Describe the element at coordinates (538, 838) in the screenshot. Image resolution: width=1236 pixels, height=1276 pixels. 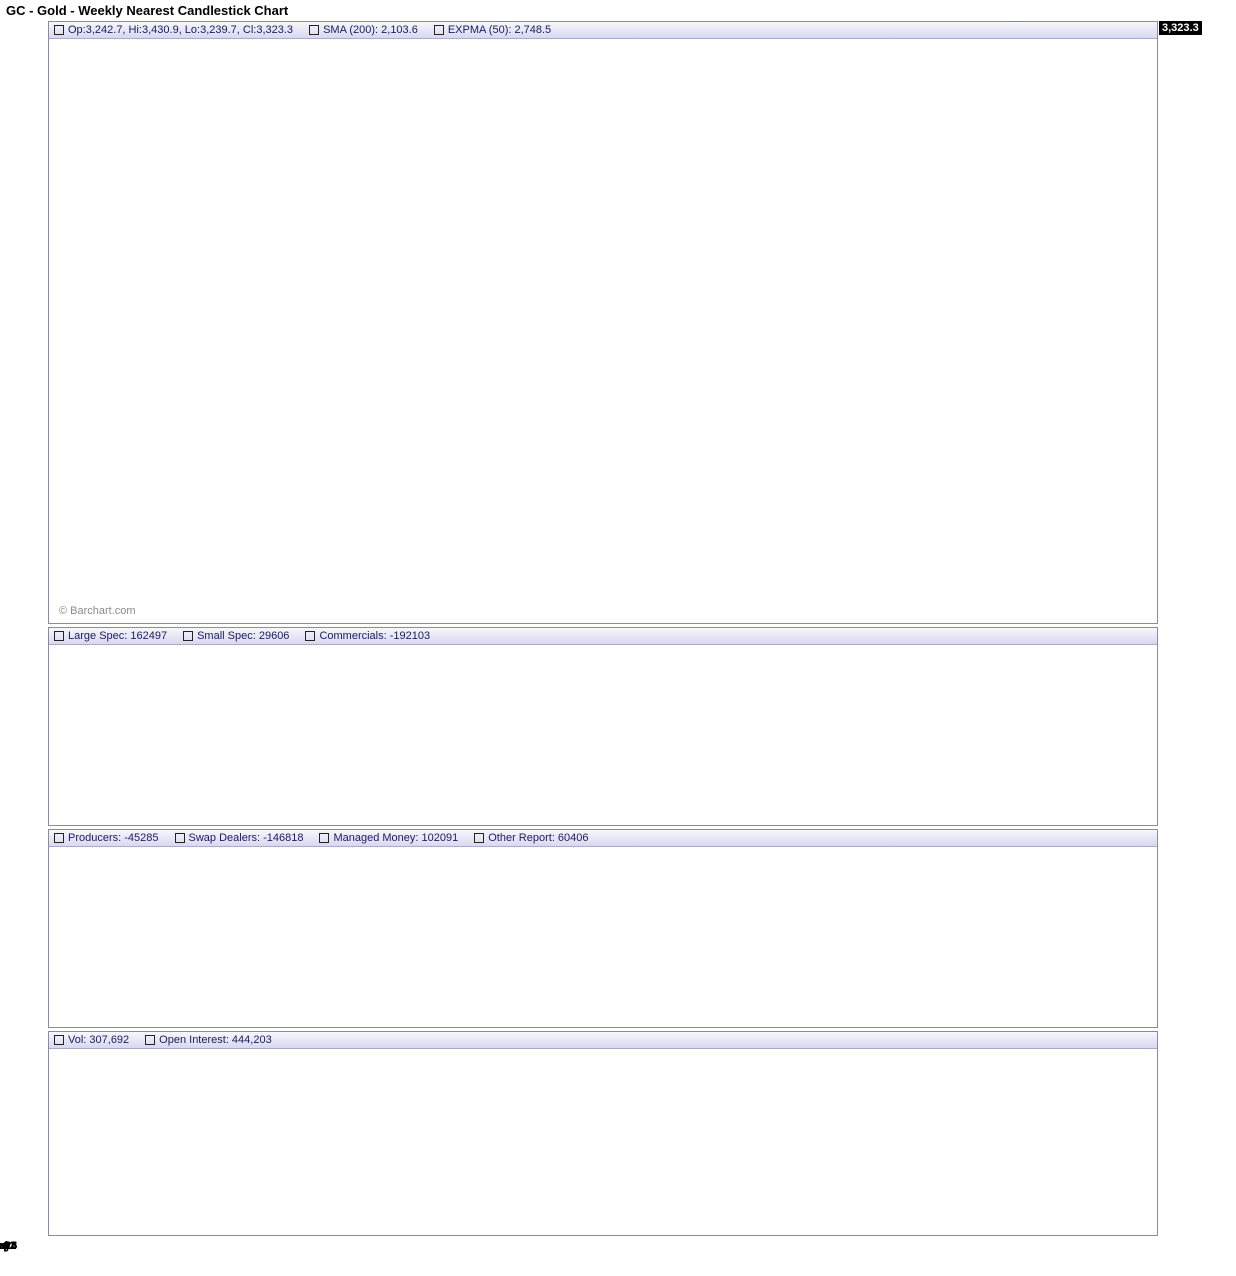
I see `other-report-legend-label: Other Report: 60406` at that location.